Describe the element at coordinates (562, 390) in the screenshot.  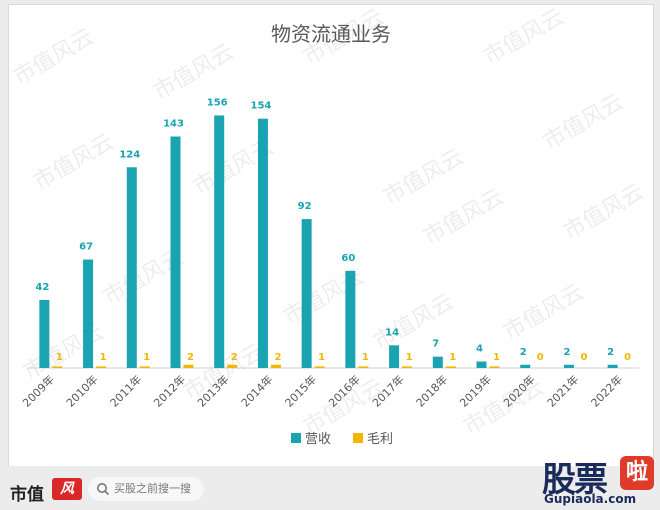
I see `x-tick-label: 2021年` at that location.